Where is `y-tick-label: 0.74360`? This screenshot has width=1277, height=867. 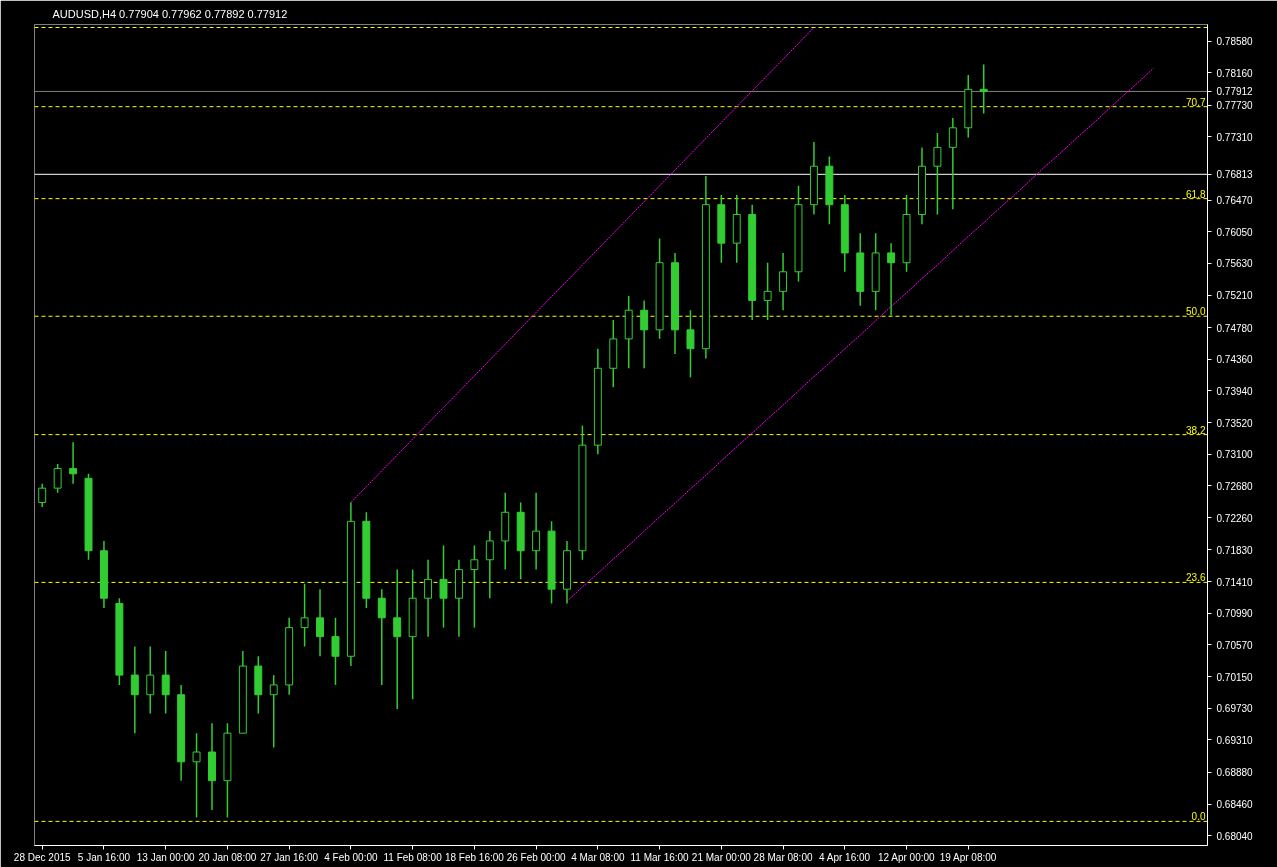
y-tick-label: 0.74360 is located at coordinates (1235, 360).